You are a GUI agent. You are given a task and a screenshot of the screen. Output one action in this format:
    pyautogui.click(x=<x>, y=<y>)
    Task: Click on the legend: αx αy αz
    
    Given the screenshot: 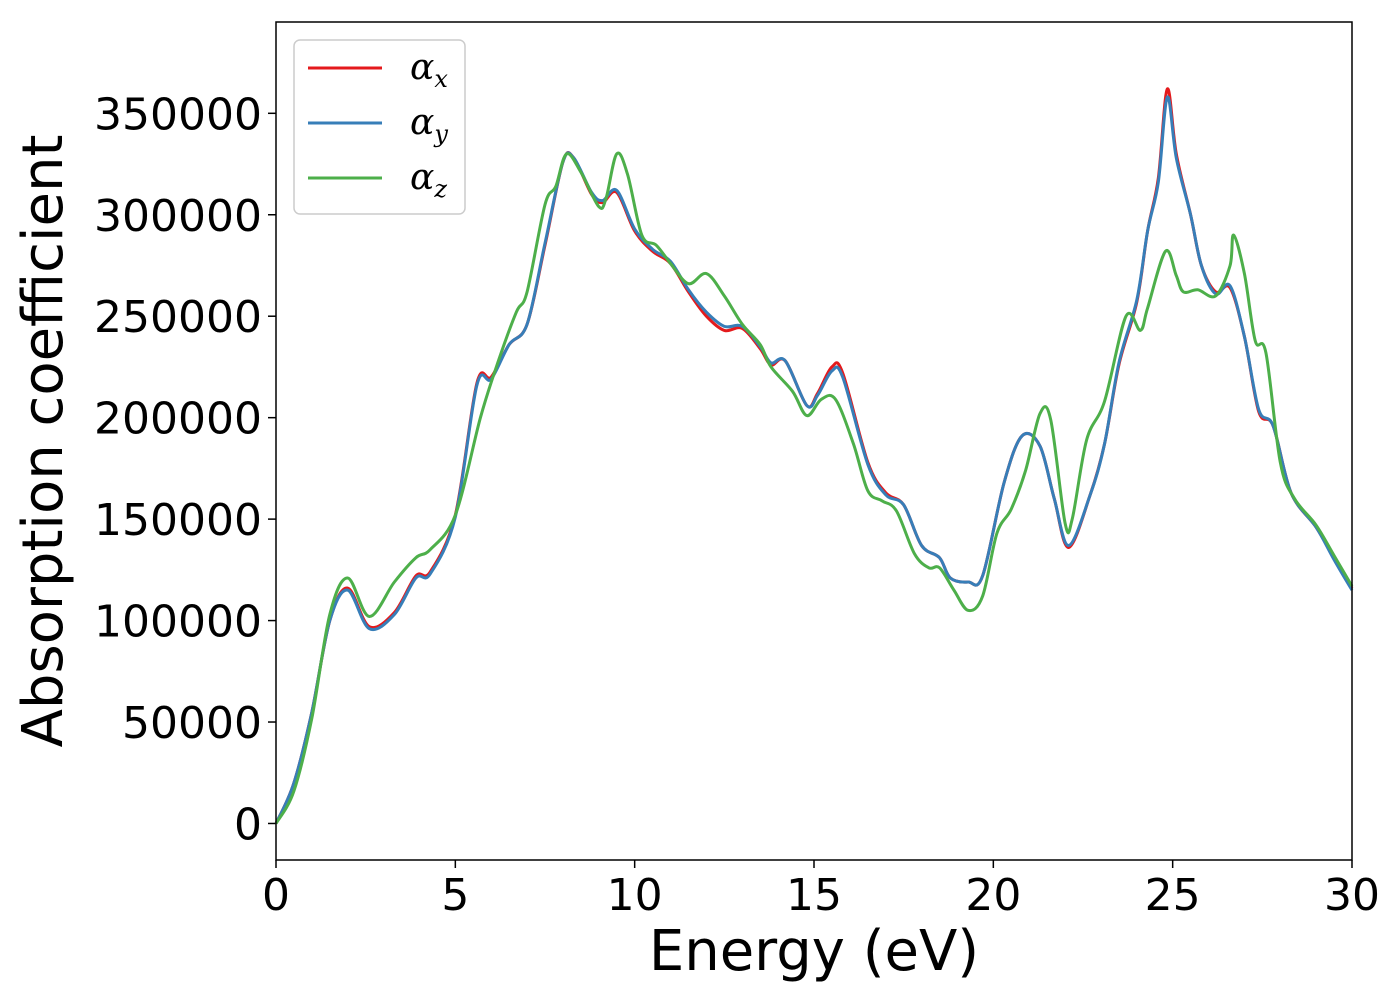 What is the action you would take?
    pyautogui.click(x=379, y=127)
    